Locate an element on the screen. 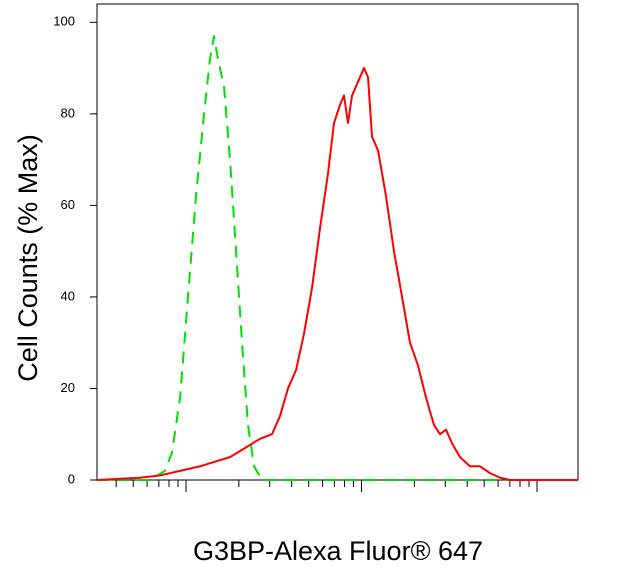  y-tick-label: 100 is located at coordinates (64, 21).